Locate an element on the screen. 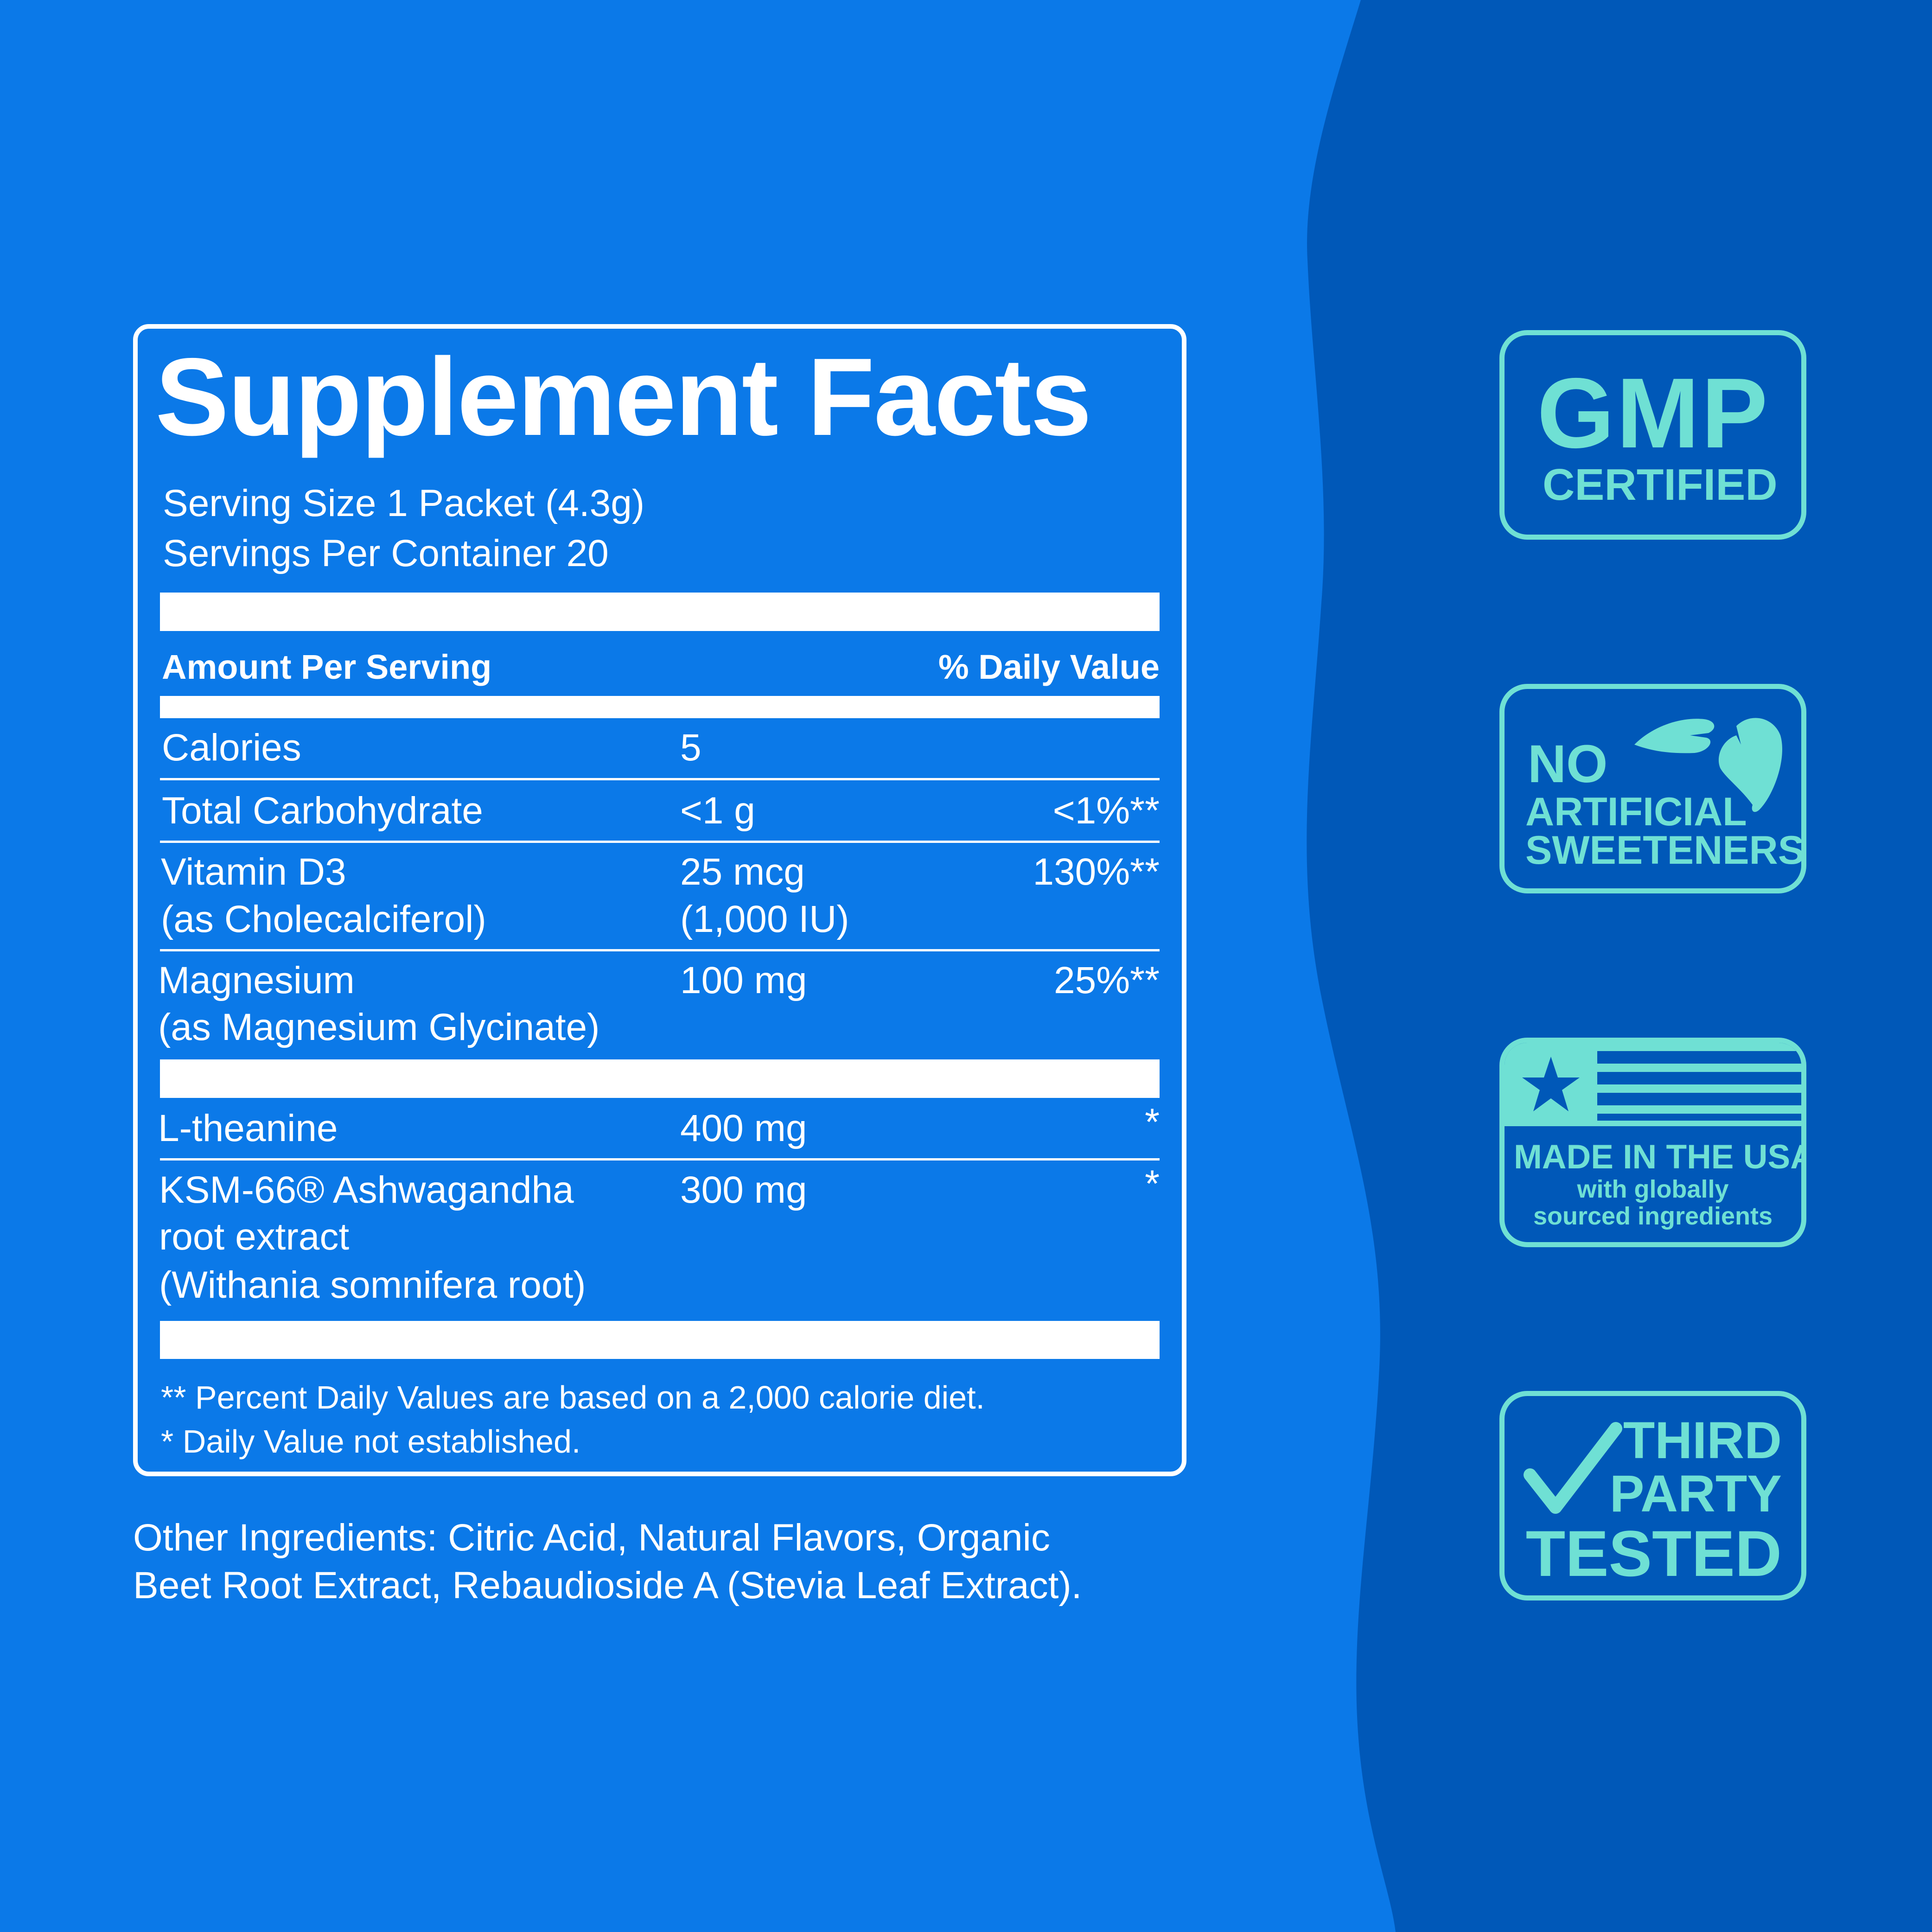  third-party-tested-badge: THIRD PARTY TESTED is located at coordinates (1652, 1495).